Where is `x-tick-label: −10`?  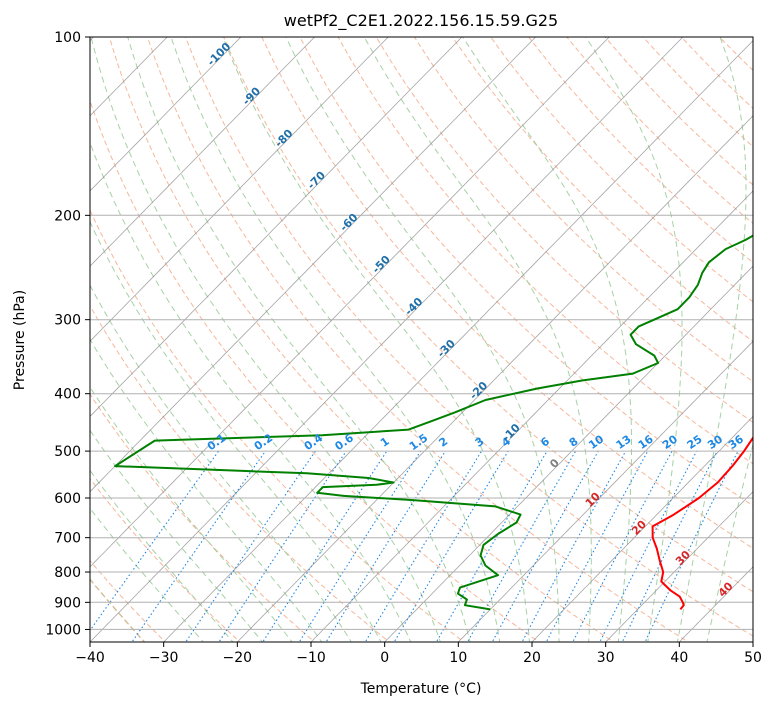 x-tick-label: −10 is located at coordinates (311, 658).